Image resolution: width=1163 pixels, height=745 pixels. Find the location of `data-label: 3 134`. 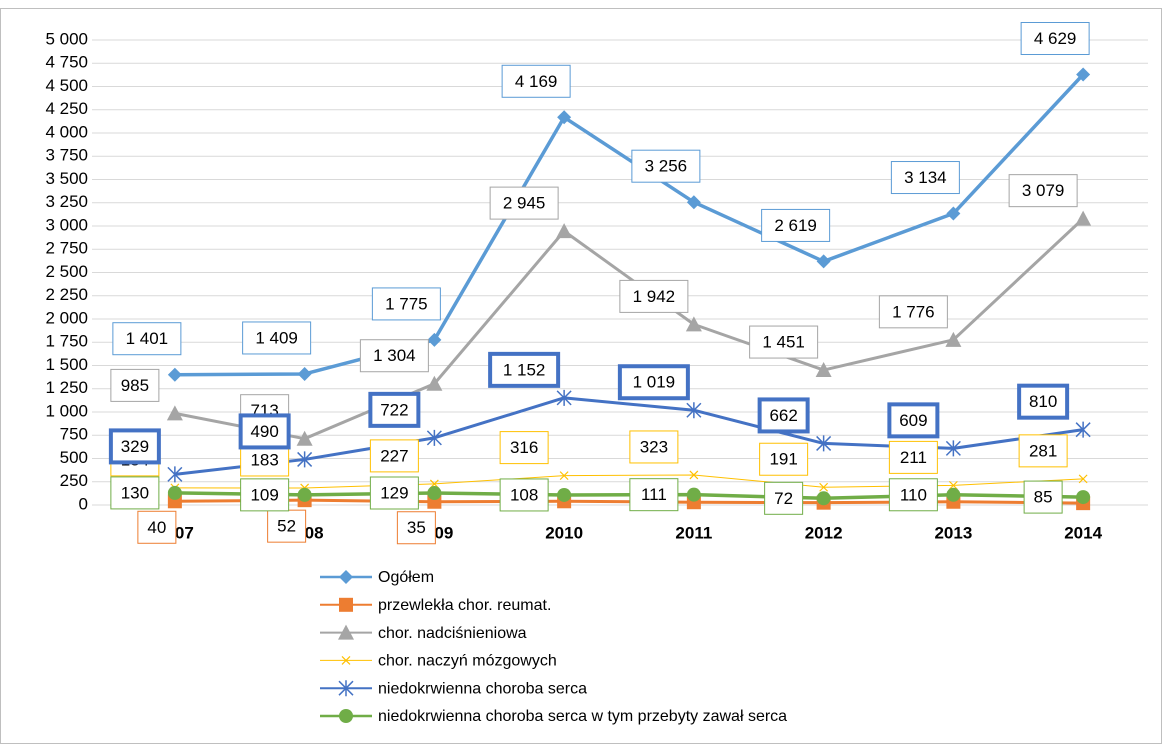

data-label: 3 134 is located at coordinates (925, 177).